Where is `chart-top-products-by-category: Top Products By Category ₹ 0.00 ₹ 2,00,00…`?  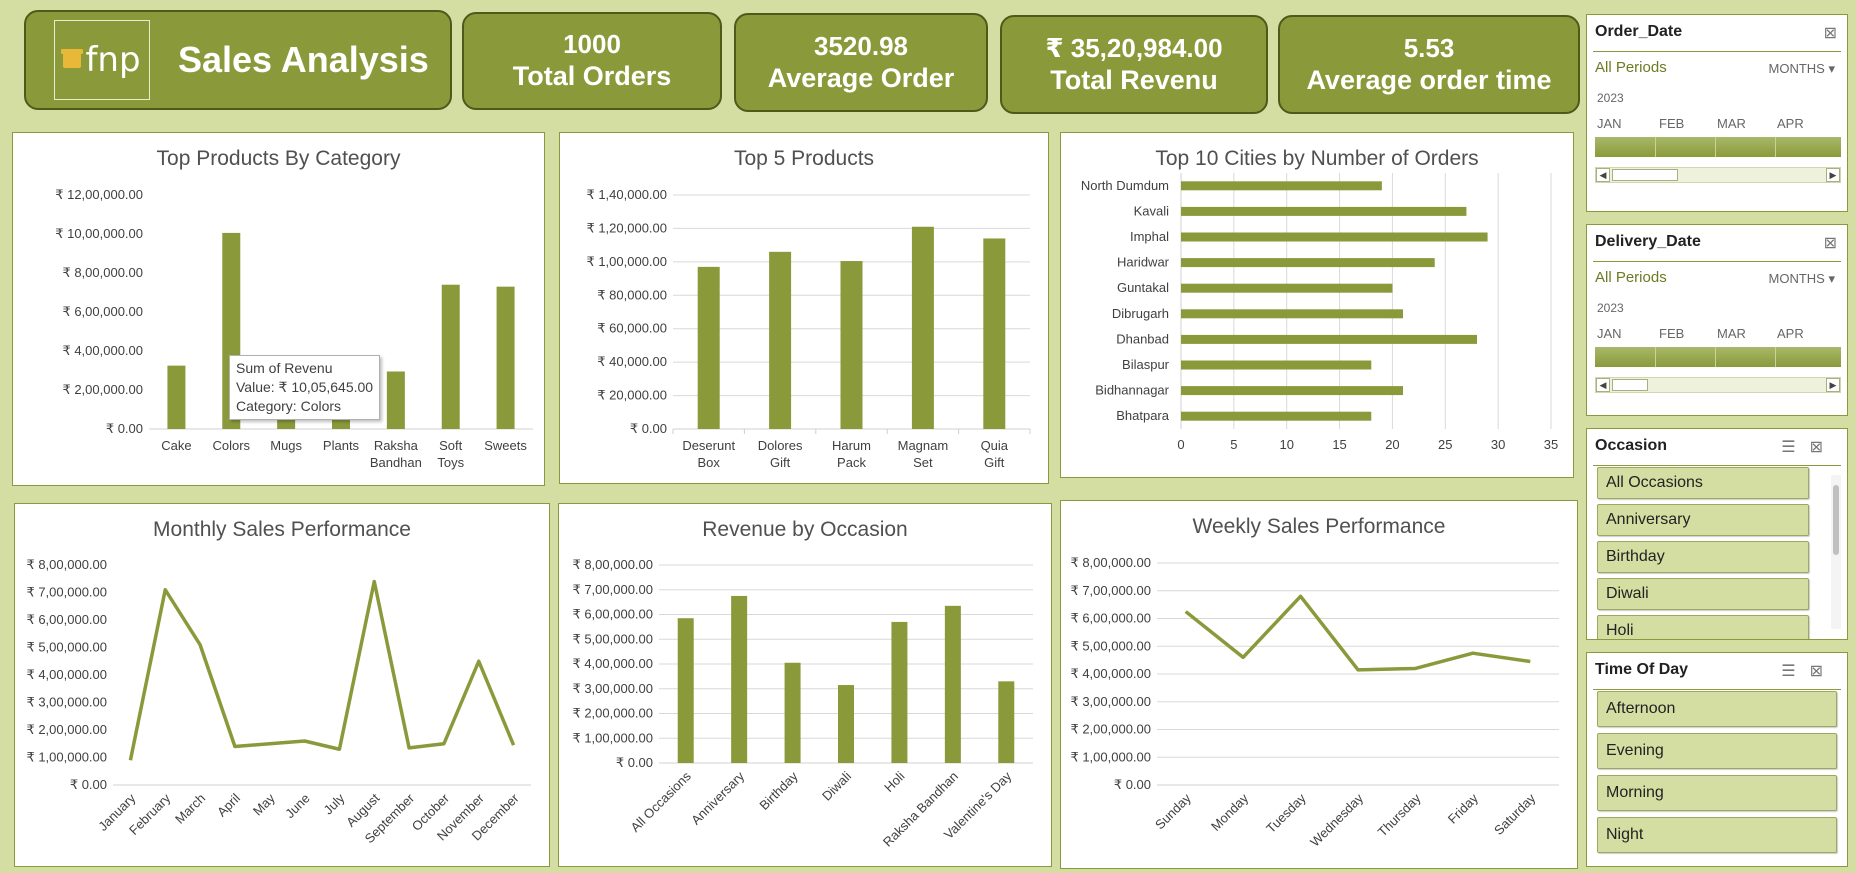 chart-top-products-by-category: Top Products By Category ₹ 0.00 ₹ 2,00,00… is located at coordinates (278, 309).